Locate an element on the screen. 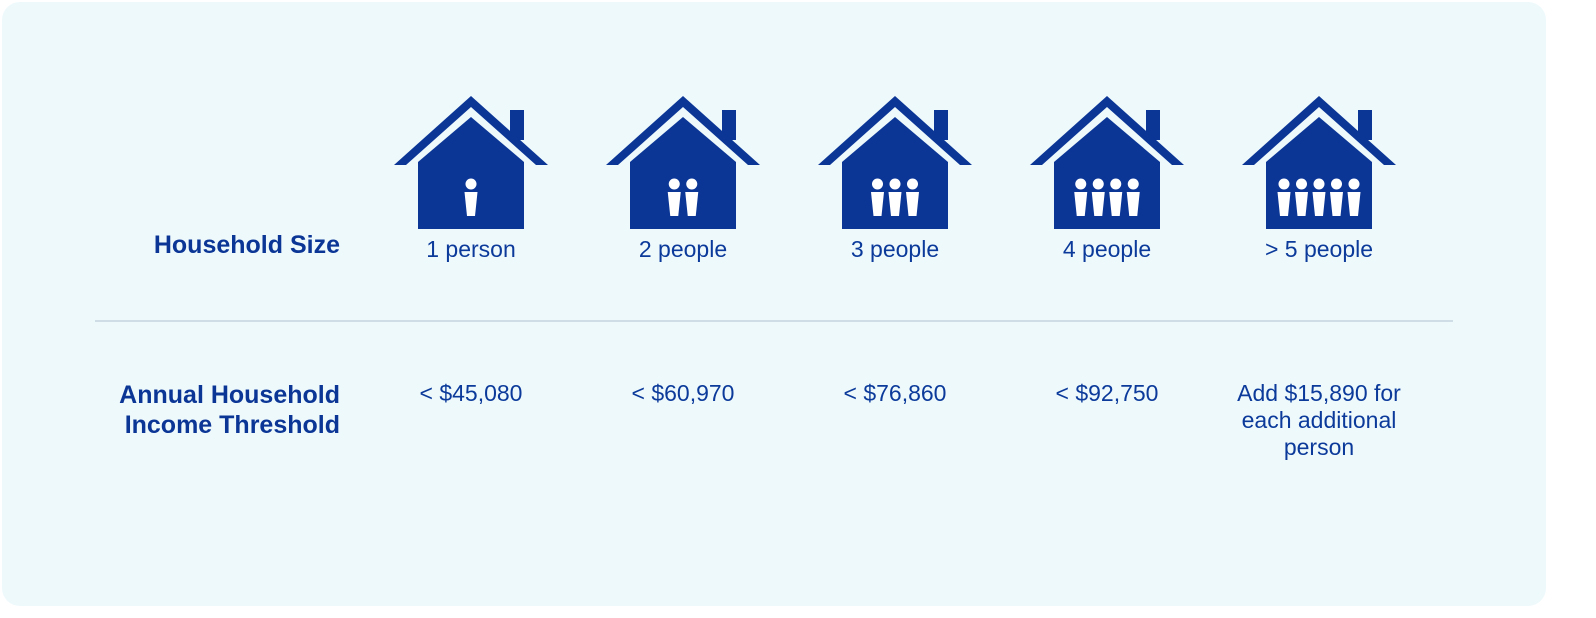 This screenshot has width=1596, height=618. income-threshold-5-text: Add $15,890 for each additional person is located at coordinates (1319, 420).